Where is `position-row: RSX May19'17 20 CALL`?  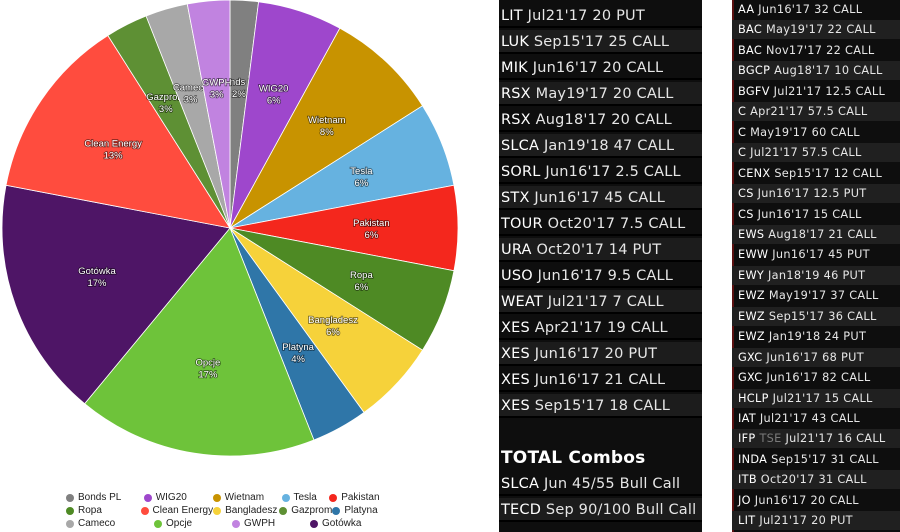 position-row: RSX May19'17 20 CALL is located at coordinates (600, 94).